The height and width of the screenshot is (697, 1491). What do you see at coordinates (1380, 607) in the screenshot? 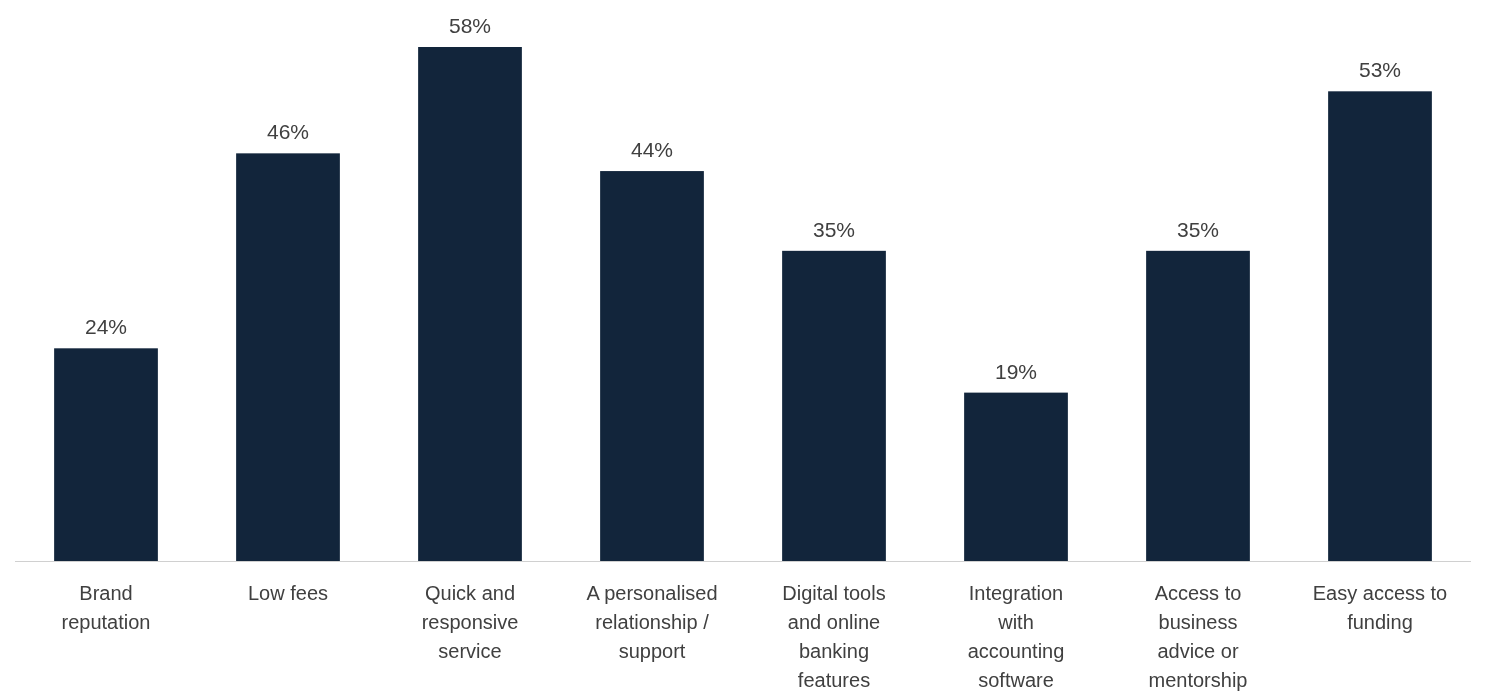
I see `x-tick-label: Easy access to funding` at bounding box center [1380, 607].